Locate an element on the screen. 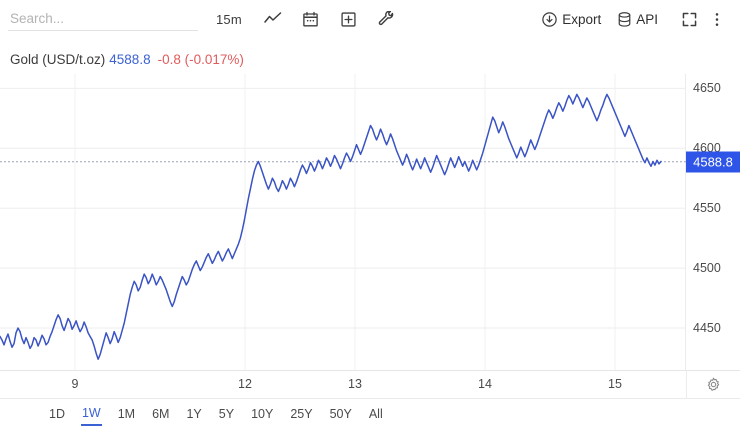 The width and height of the screenshot is (740, 432). x-axis-label: 9 is located at coordinates (75, 384).